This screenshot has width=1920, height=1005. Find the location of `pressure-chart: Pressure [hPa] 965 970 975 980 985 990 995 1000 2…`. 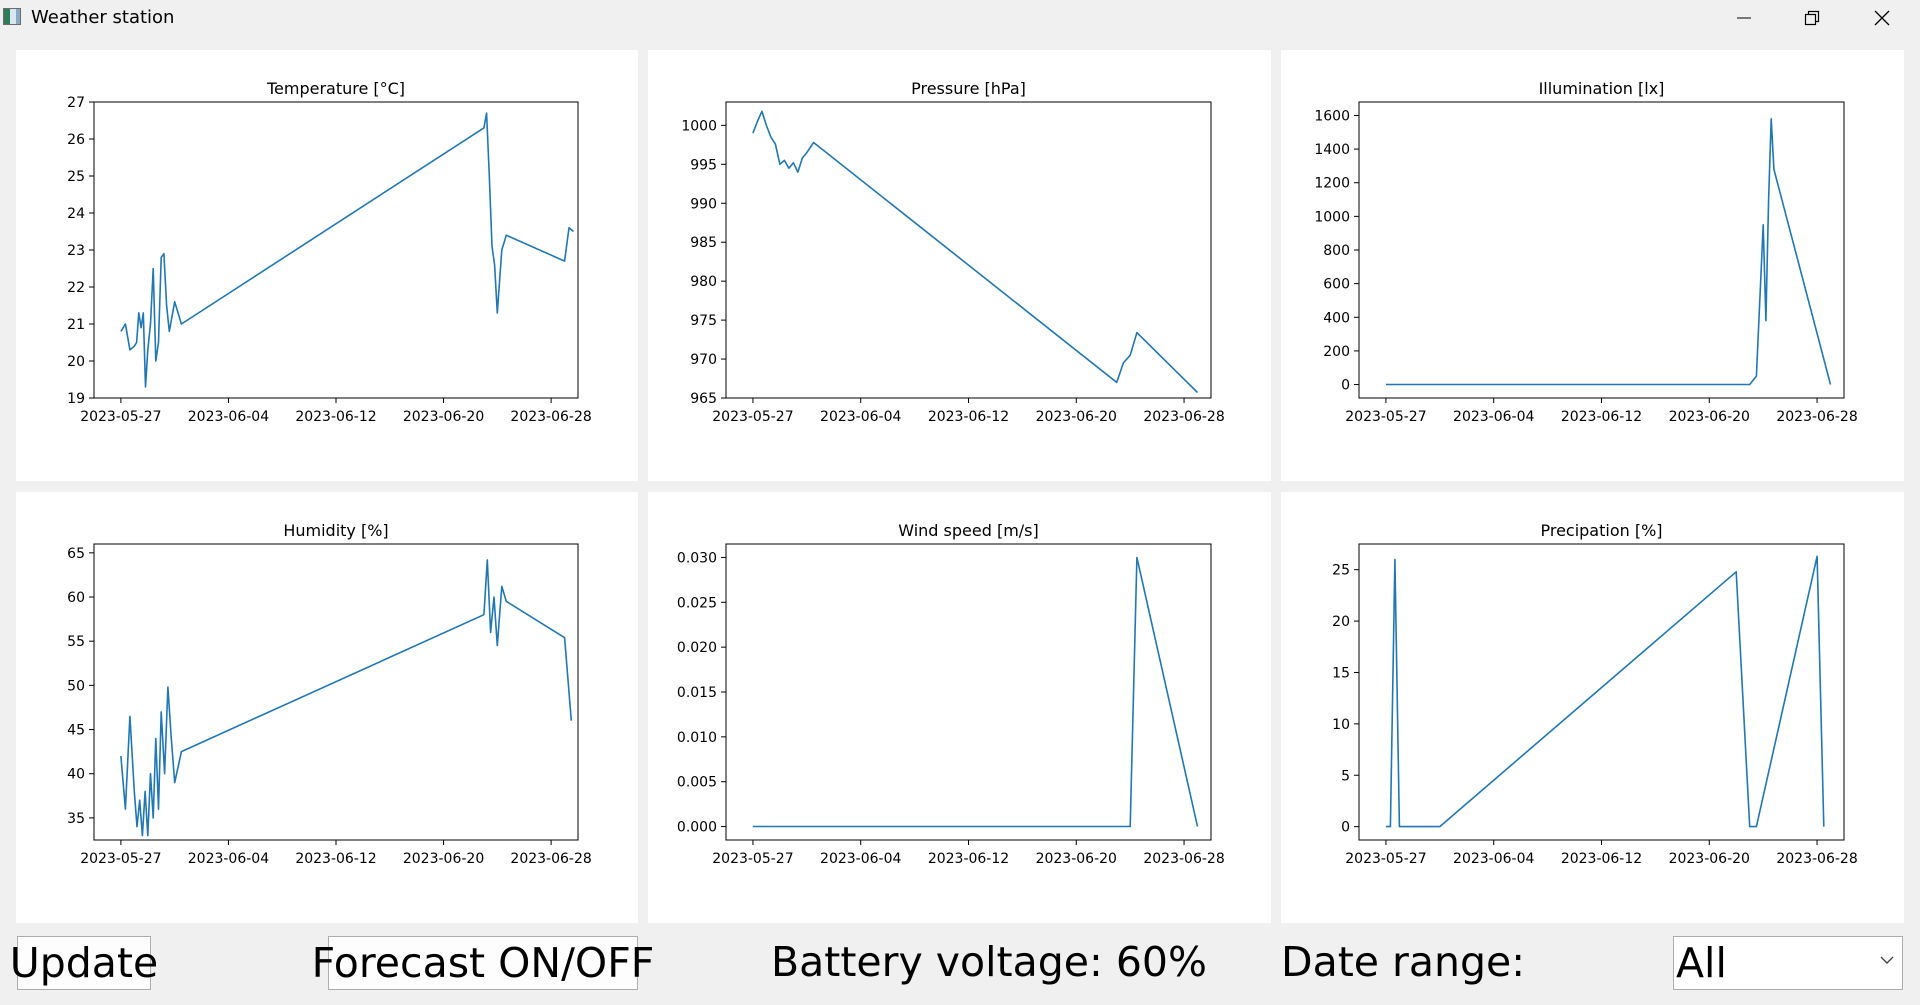

pressure-chart: Pressure [hPa] 965 970 975 980 985 990 995 1000 2… is located at coordinates (952, 252).